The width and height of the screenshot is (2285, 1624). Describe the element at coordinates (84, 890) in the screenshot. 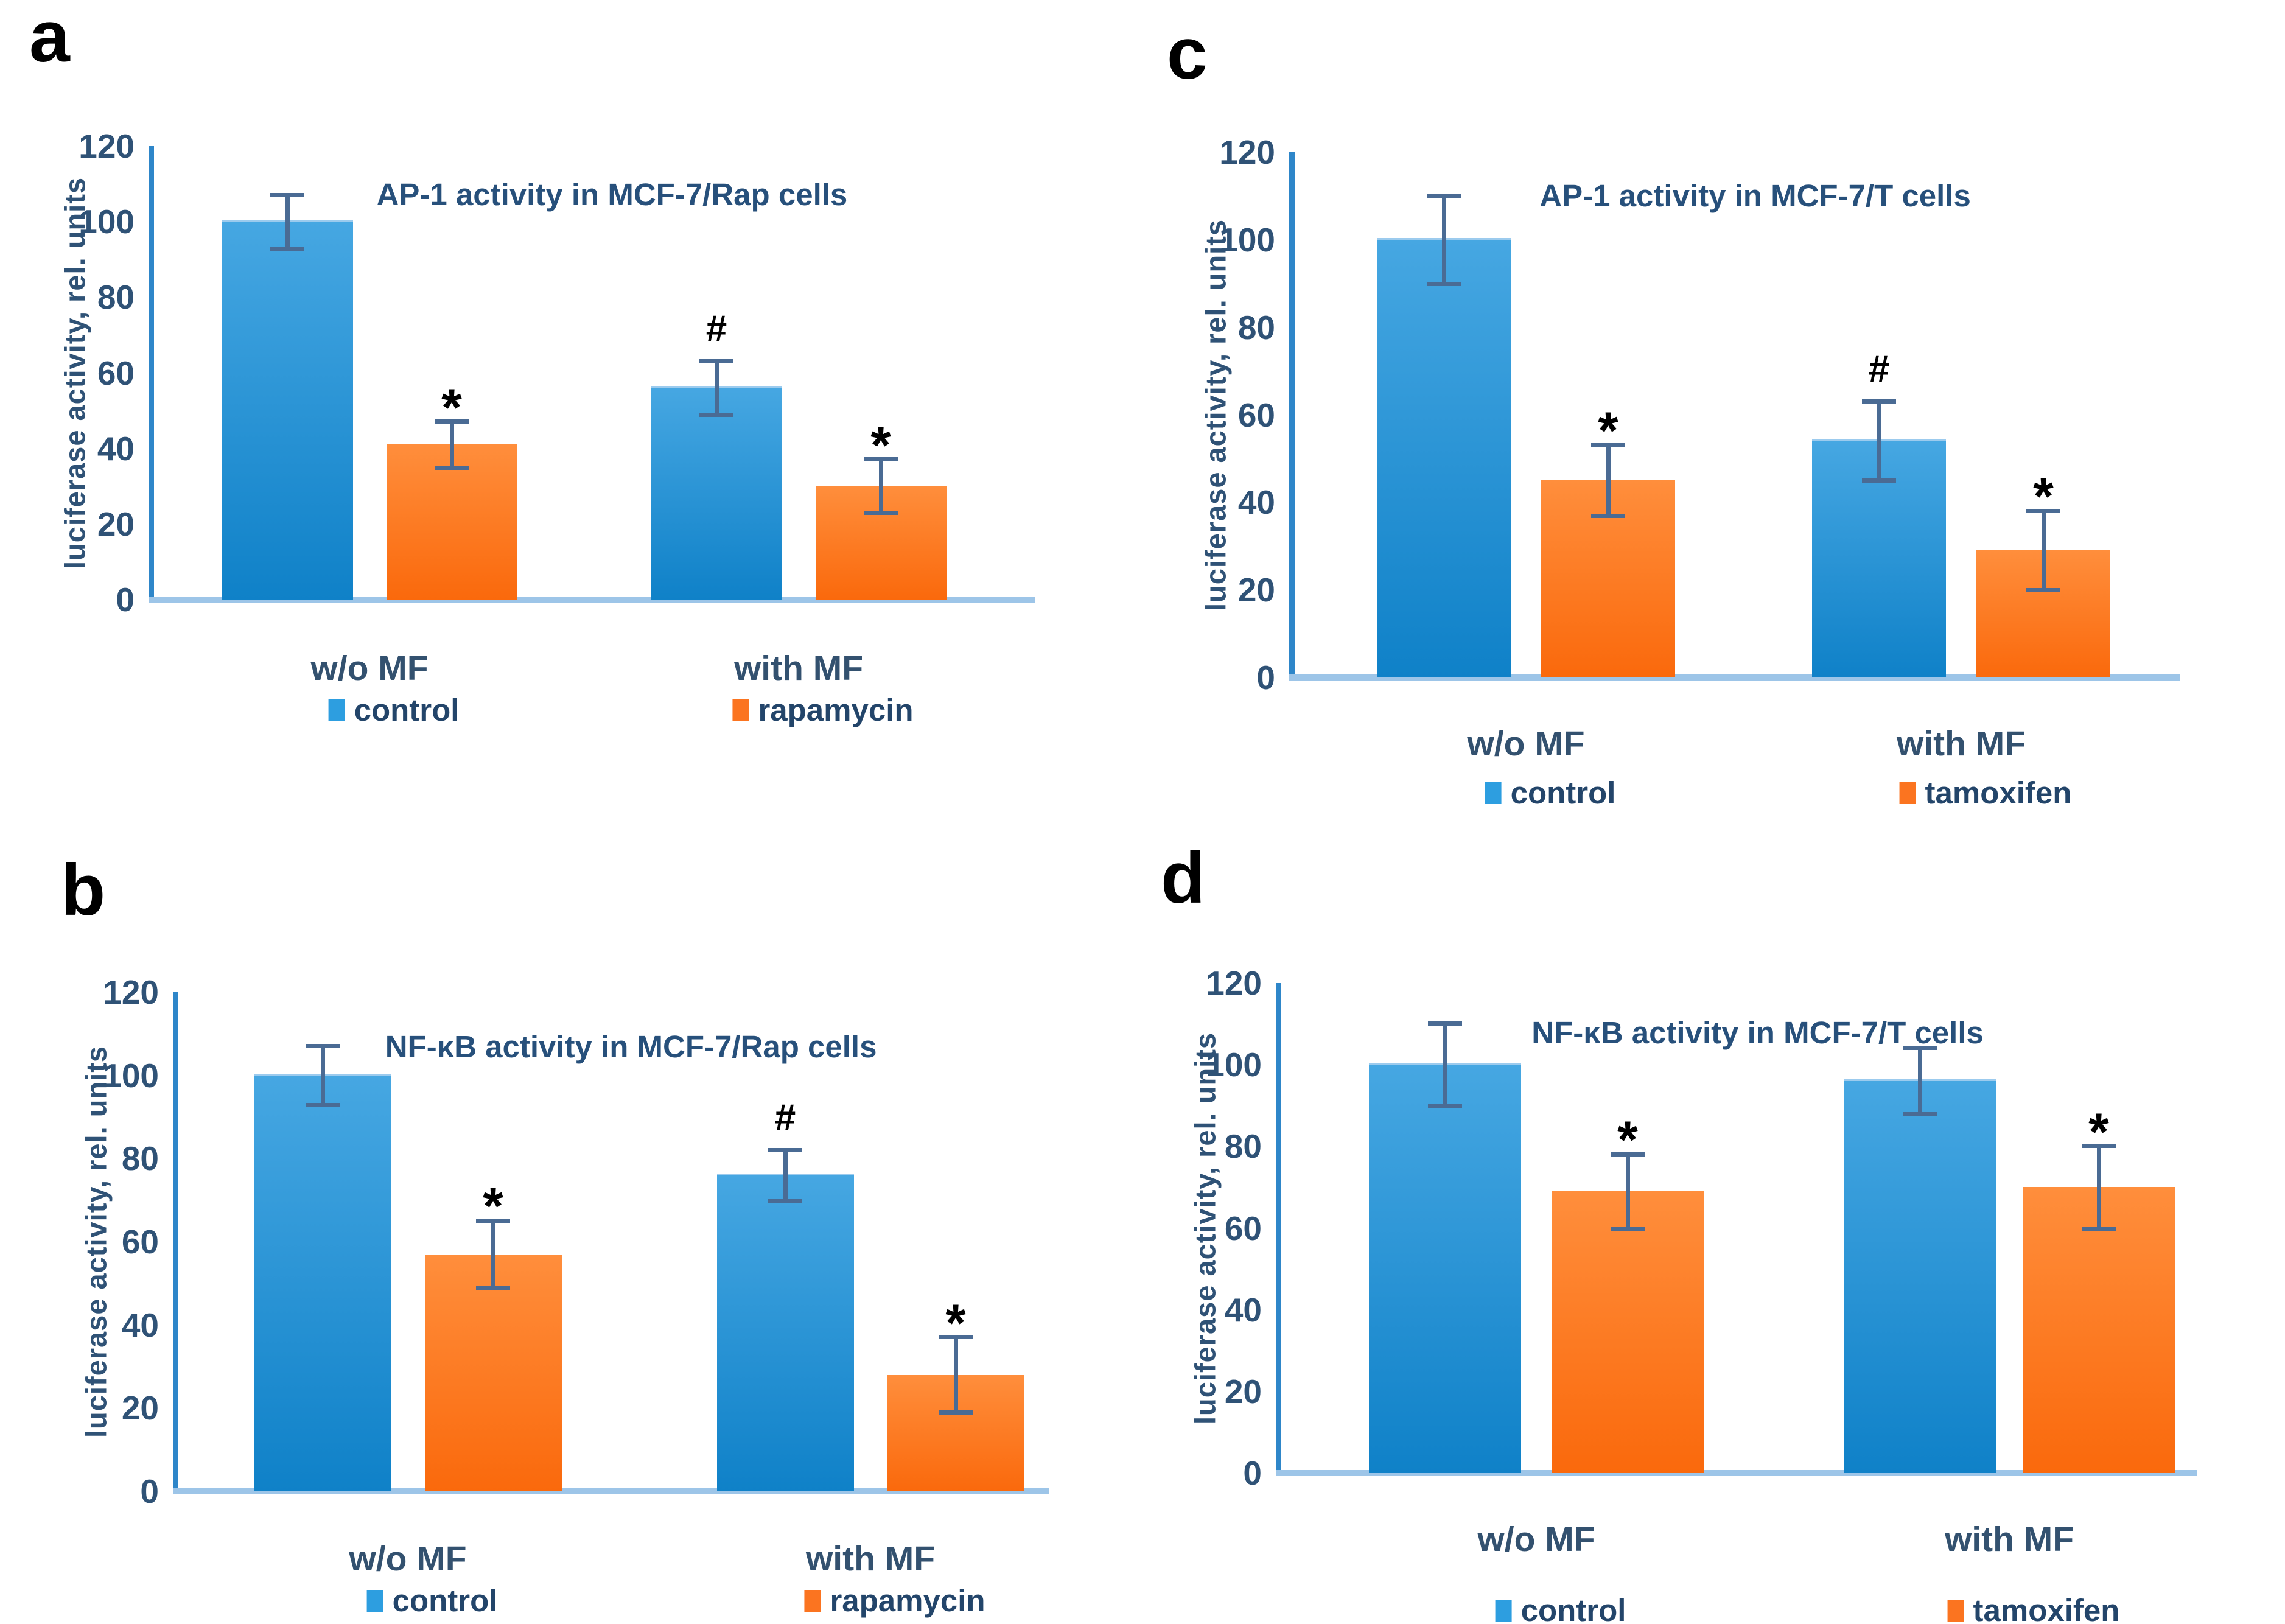

I see `panel-letter-b: b` at that location.